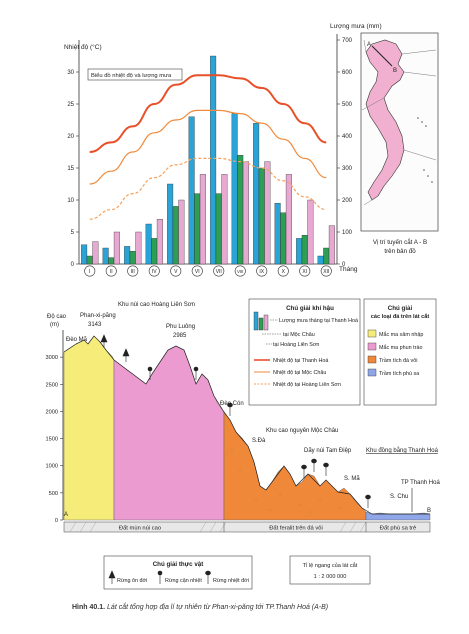  What do you see at coordinates (133, 272) in the screenshot?
I see `month-label: III` at bounding box center [133, 272].